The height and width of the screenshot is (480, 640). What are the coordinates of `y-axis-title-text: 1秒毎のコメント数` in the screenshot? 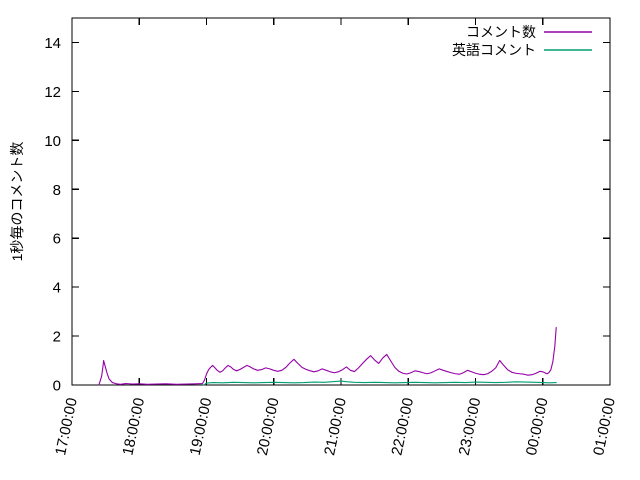 It's located at (17, 202).